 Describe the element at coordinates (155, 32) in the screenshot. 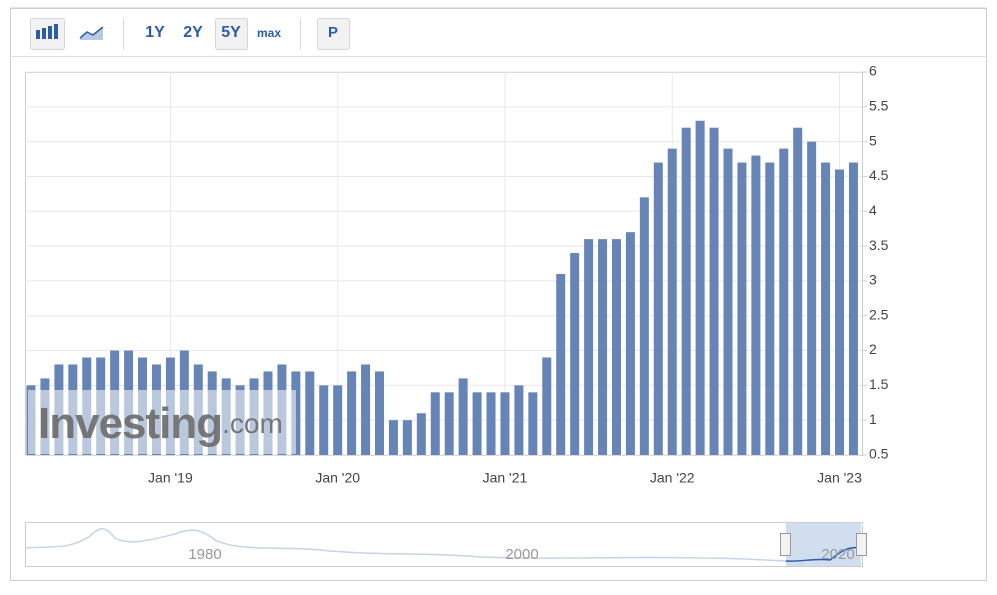

I see `range-button: 1Y` at that location.